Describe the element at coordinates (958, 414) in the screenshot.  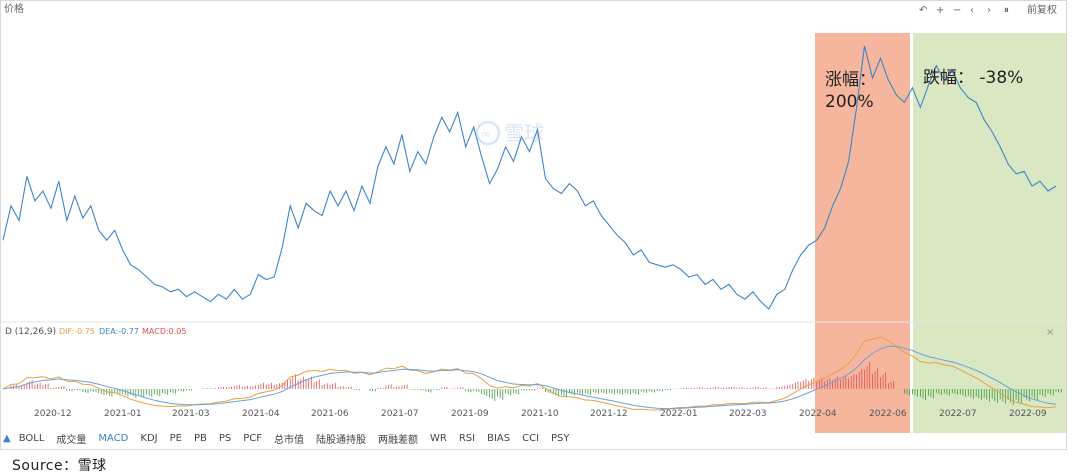
I see `x-tick-label: 2022-07` at that location.